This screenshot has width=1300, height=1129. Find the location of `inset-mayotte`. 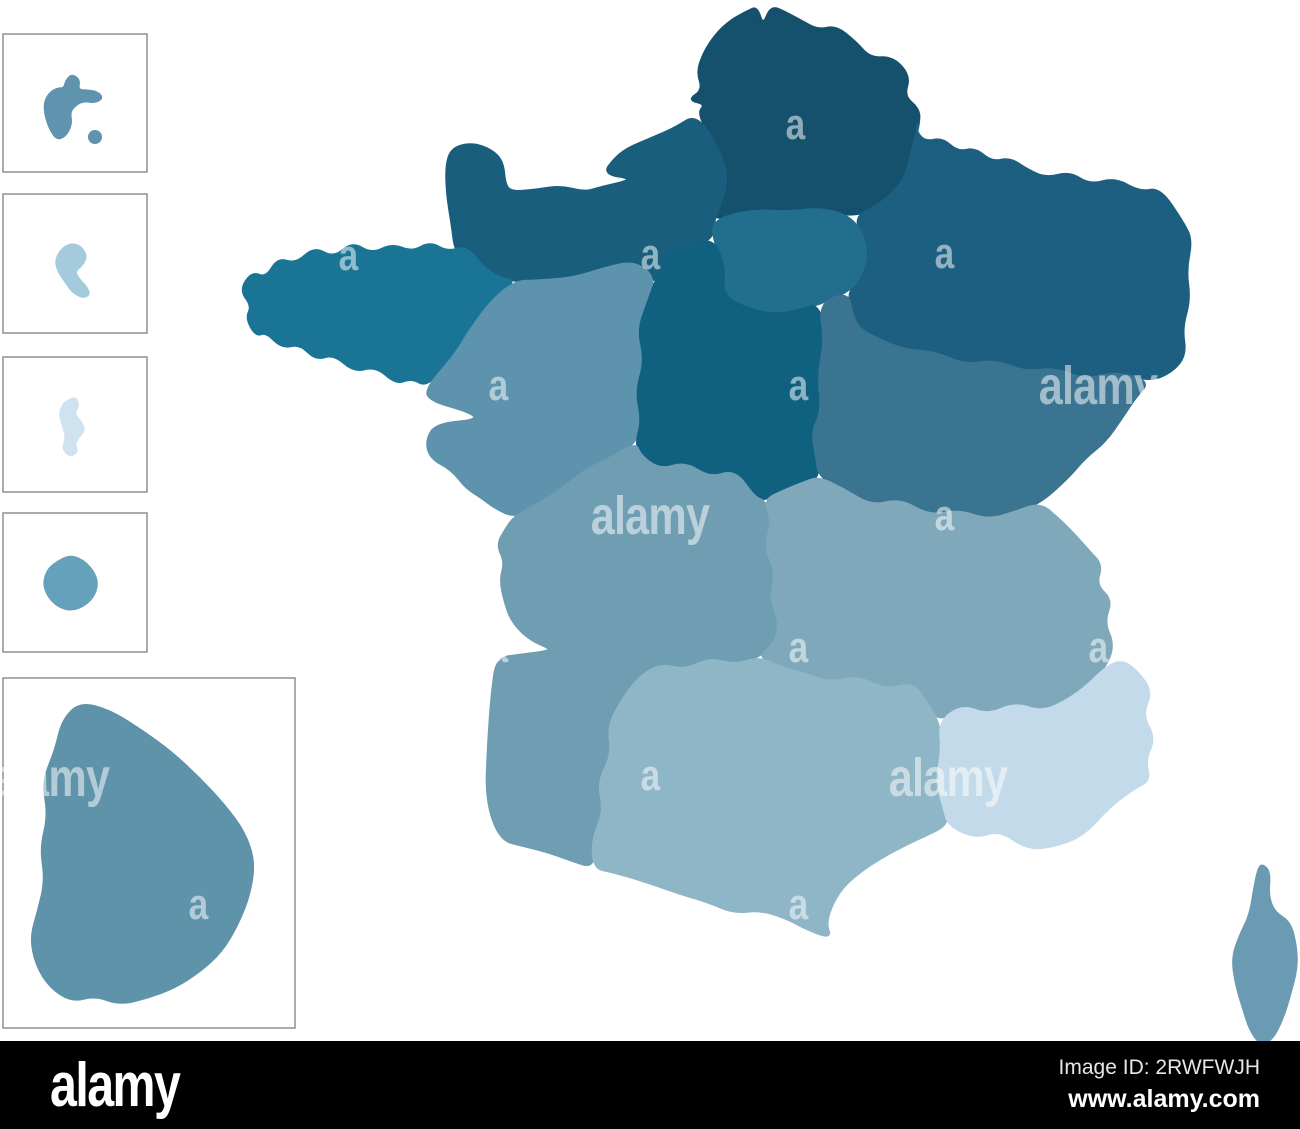

inset-mayotte is located at coordinates (75, 424).